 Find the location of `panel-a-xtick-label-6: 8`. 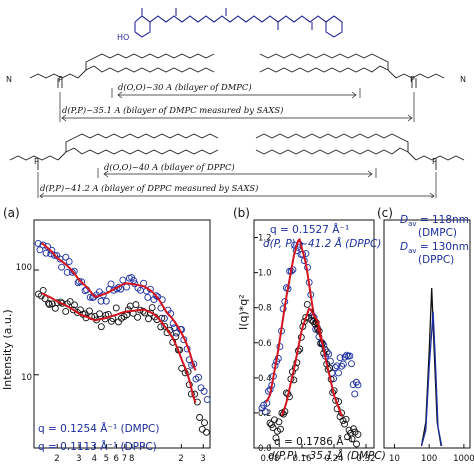

panel-a-xtick-label-6: 8 is located at coordinates (131, 459).